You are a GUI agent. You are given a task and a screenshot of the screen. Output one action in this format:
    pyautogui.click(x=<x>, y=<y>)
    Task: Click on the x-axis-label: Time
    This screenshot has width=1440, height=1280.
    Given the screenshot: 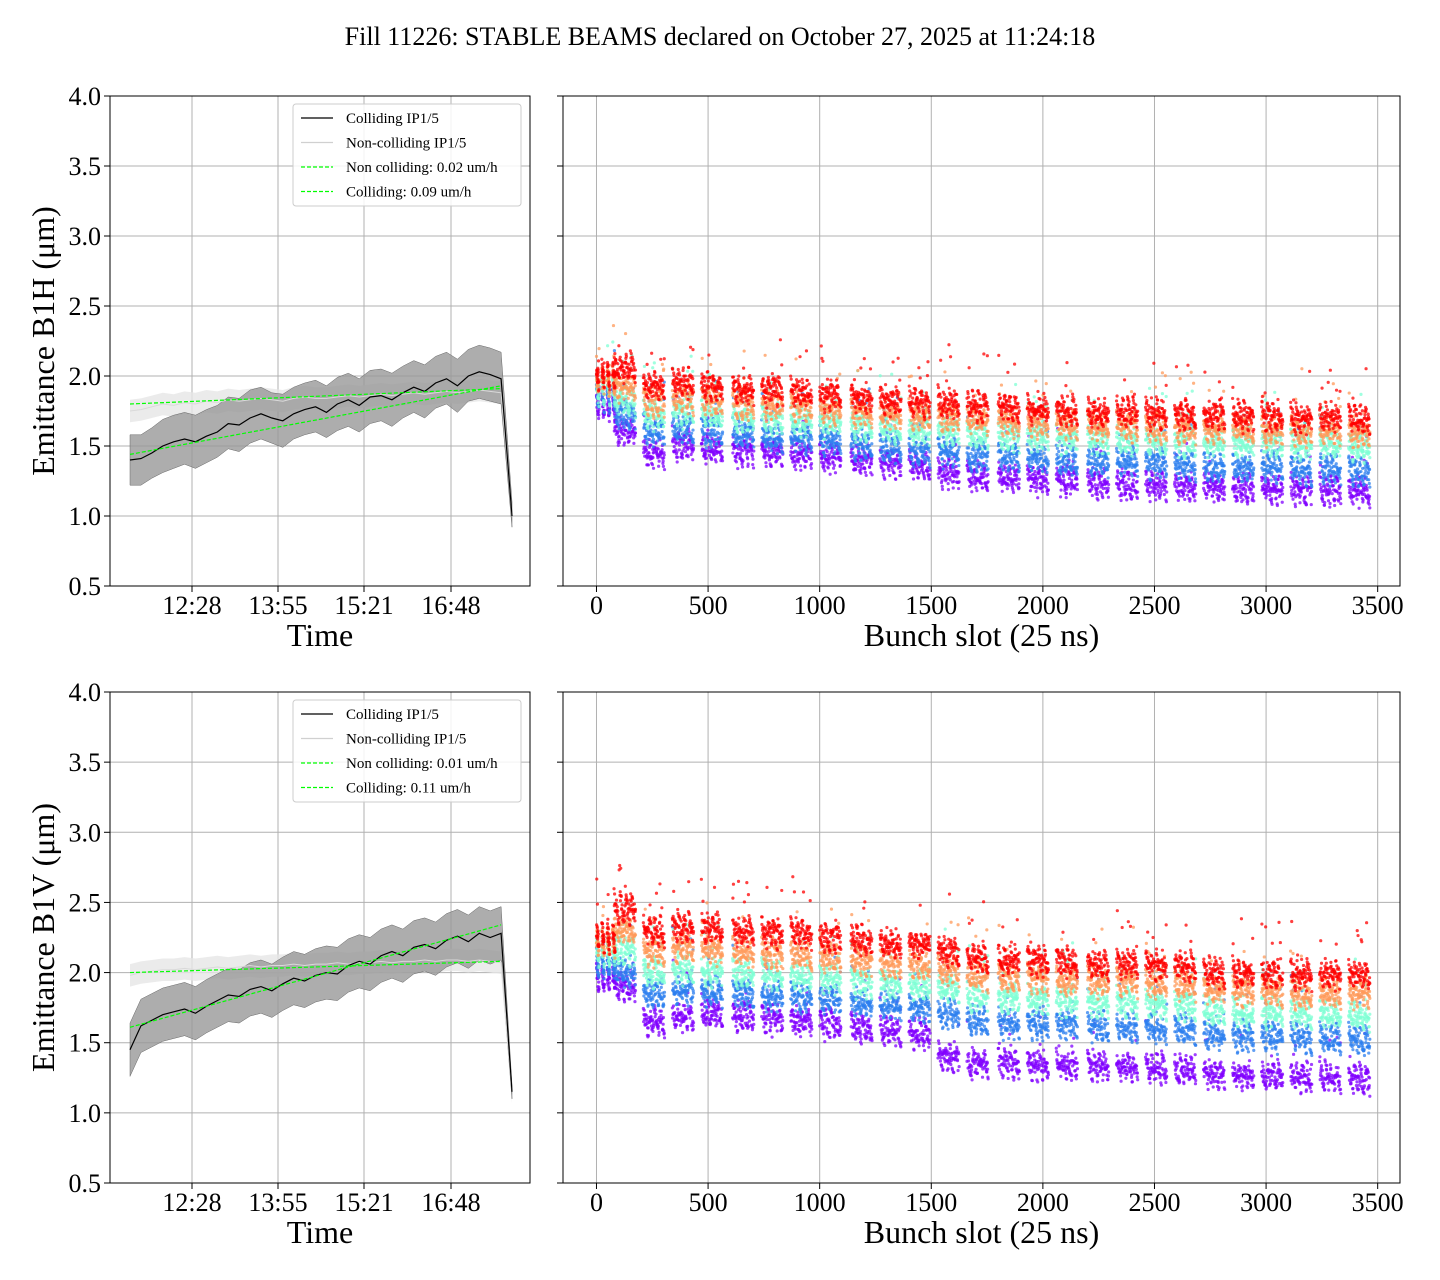 What is the action you would take?
    pyautogui.click(x=320, y=635)
    